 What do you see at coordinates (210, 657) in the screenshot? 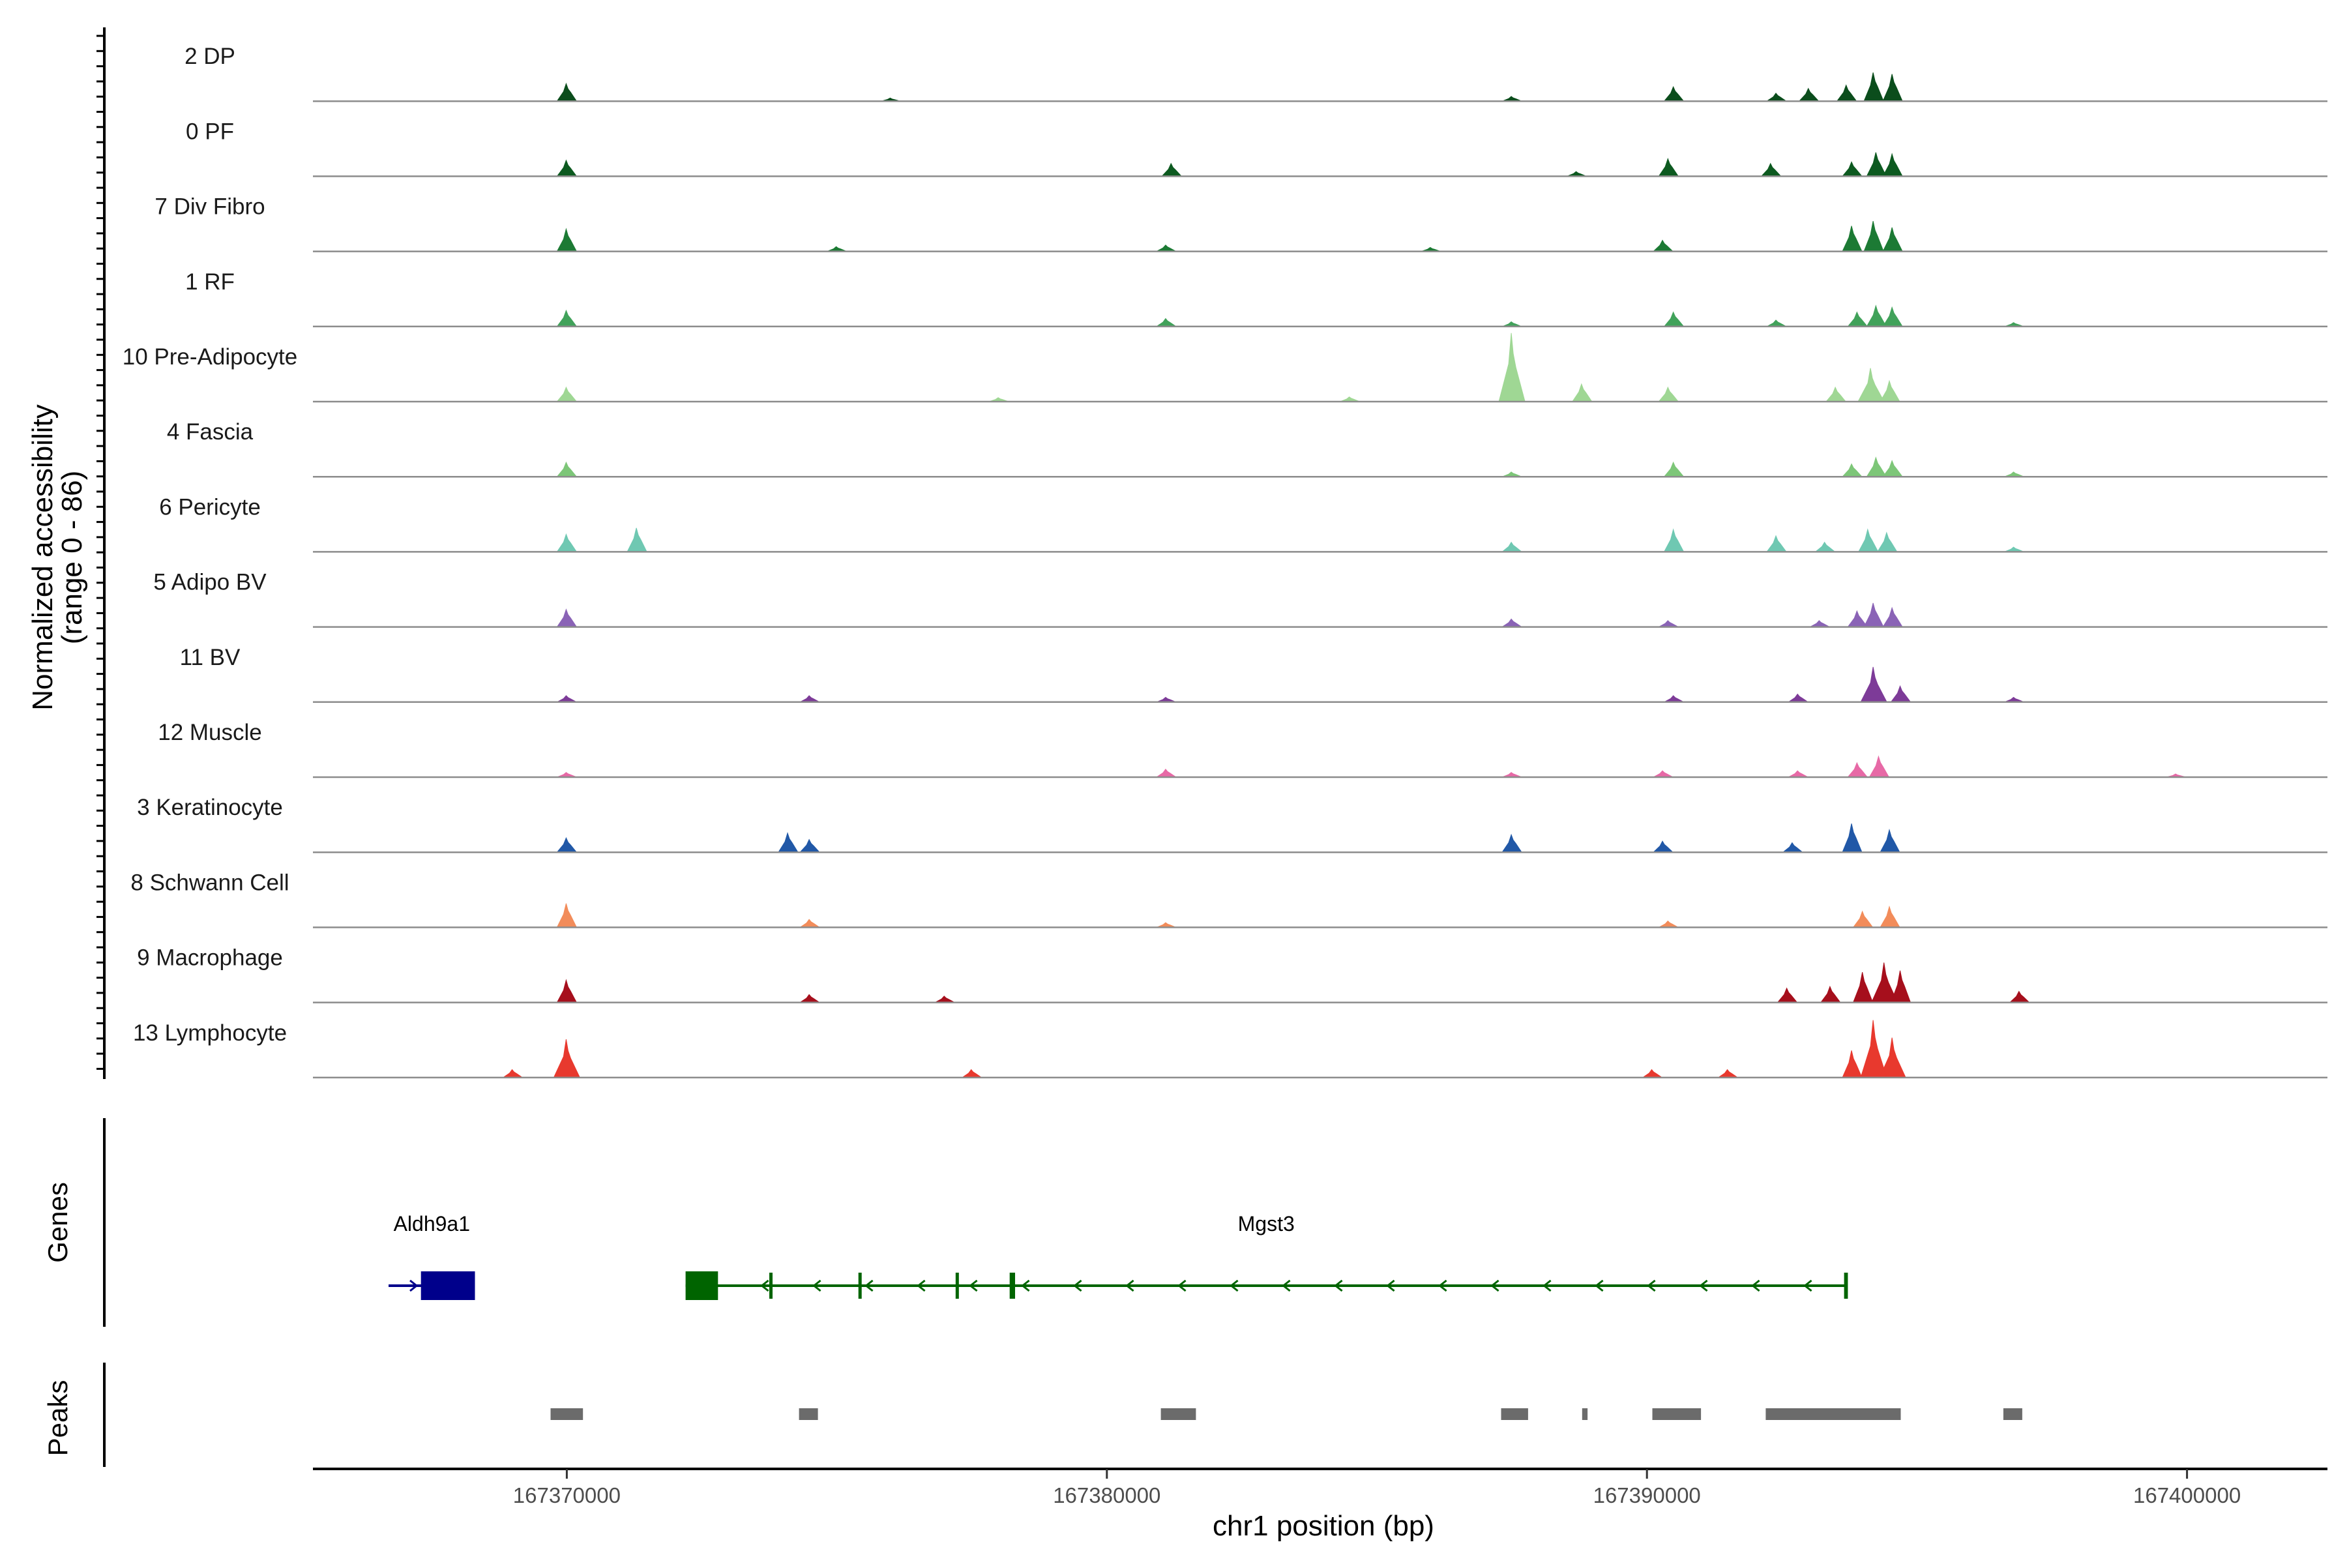
I see `track-label: 11 BV` at bounding box center [210, 657].